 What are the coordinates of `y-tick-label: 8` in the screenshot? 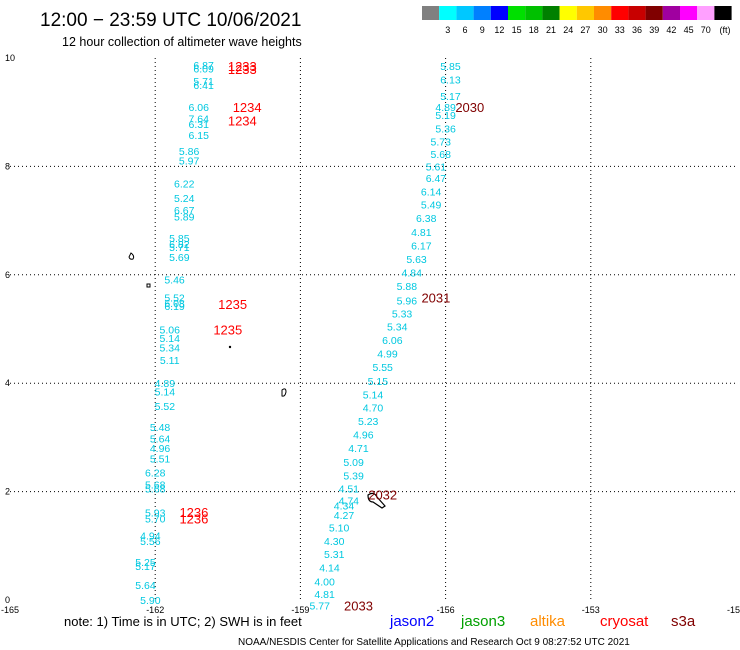 It's located at (7, 166).